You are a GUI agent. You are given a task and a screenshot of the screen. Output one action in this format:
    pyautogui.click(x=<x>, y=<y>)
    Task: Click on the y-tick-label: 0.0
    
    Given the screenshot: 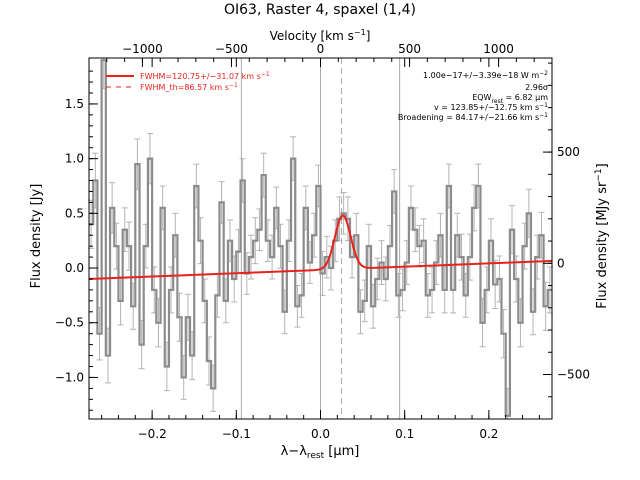 What is the action you would take?
    pyautogui.click(x=74, y=268)
    